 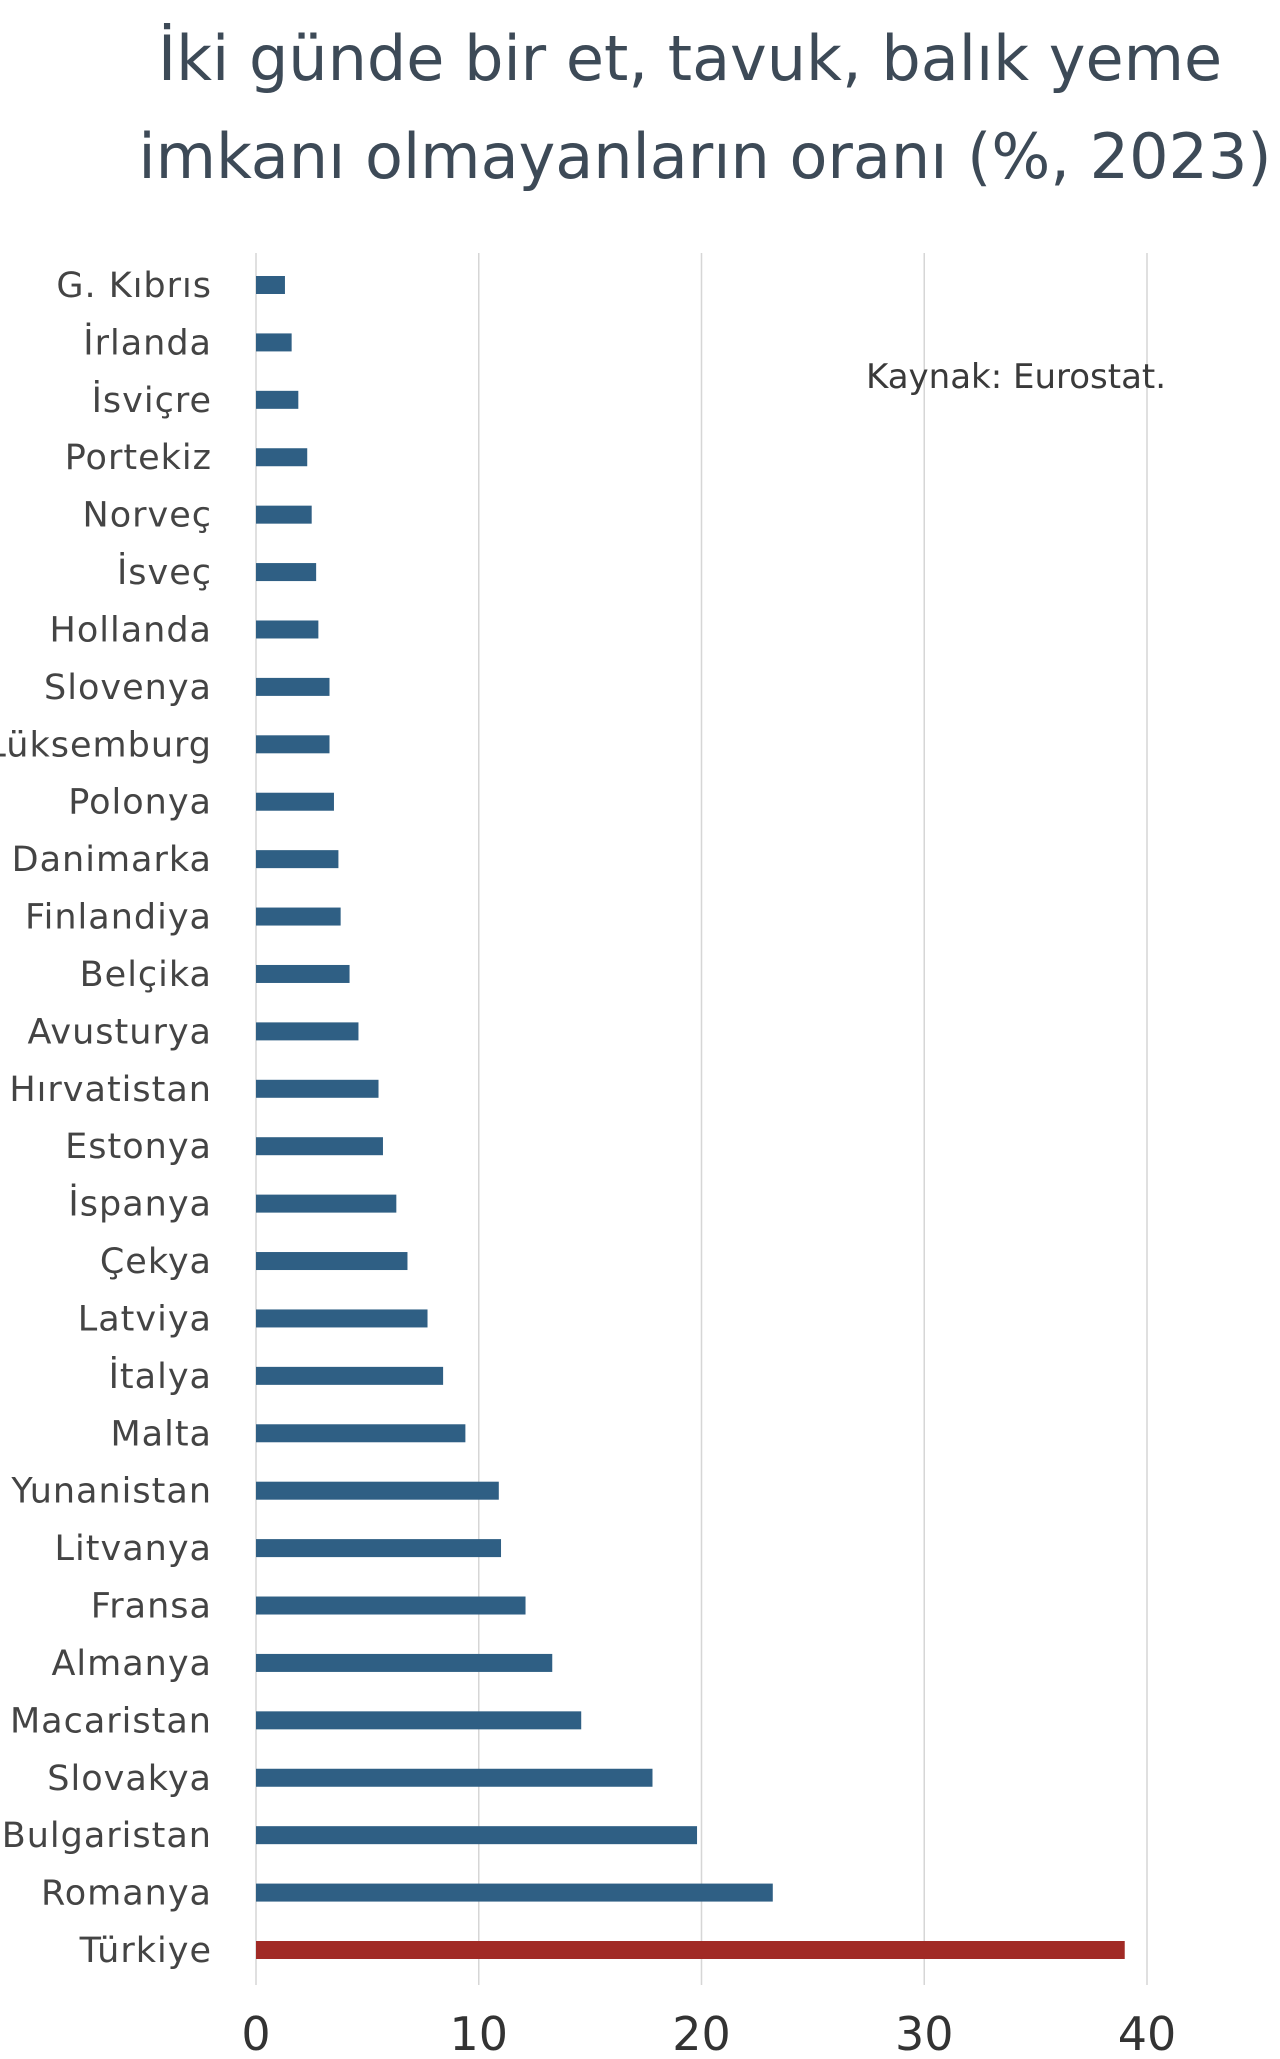 I want to click on category-label: Avusturya, so click(x=120, y=1032).